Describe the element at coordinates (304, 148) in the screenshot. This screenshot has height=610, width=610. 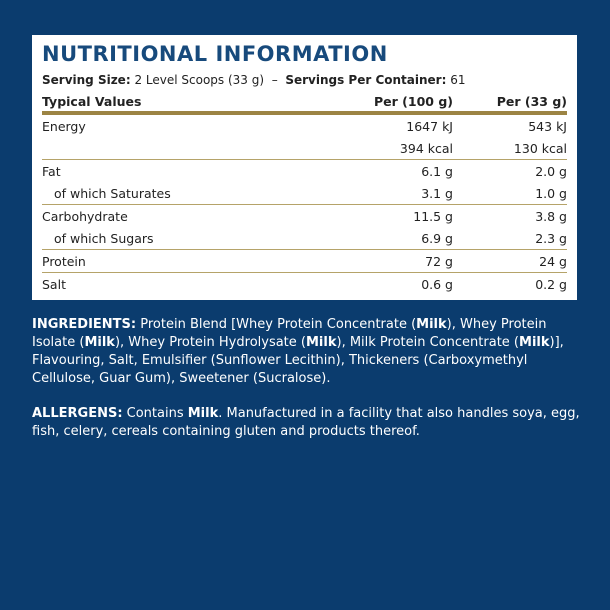
I see `table-row: 394 kcal 130 kcal` at that location.